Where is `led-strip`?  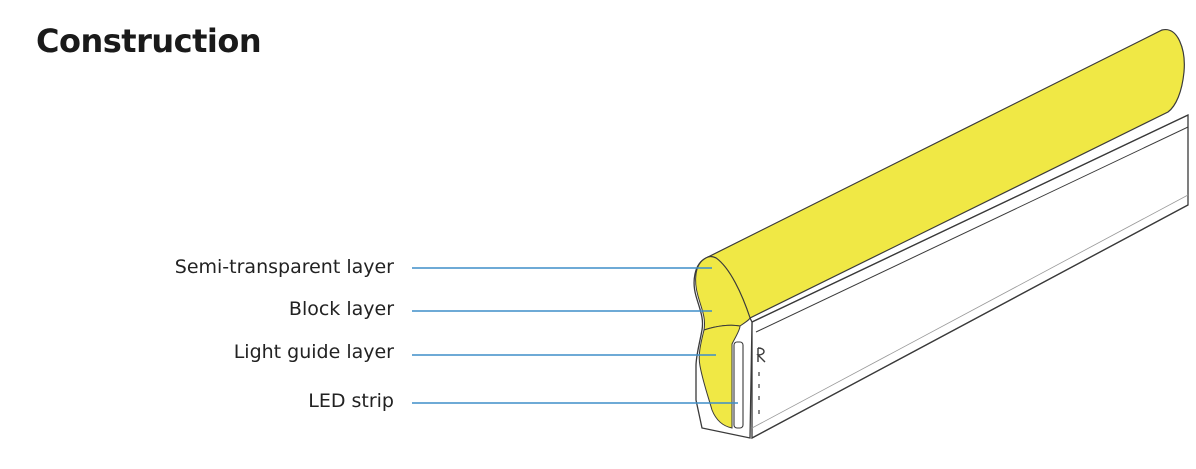 led-strip is located at coordinates (738, 385).